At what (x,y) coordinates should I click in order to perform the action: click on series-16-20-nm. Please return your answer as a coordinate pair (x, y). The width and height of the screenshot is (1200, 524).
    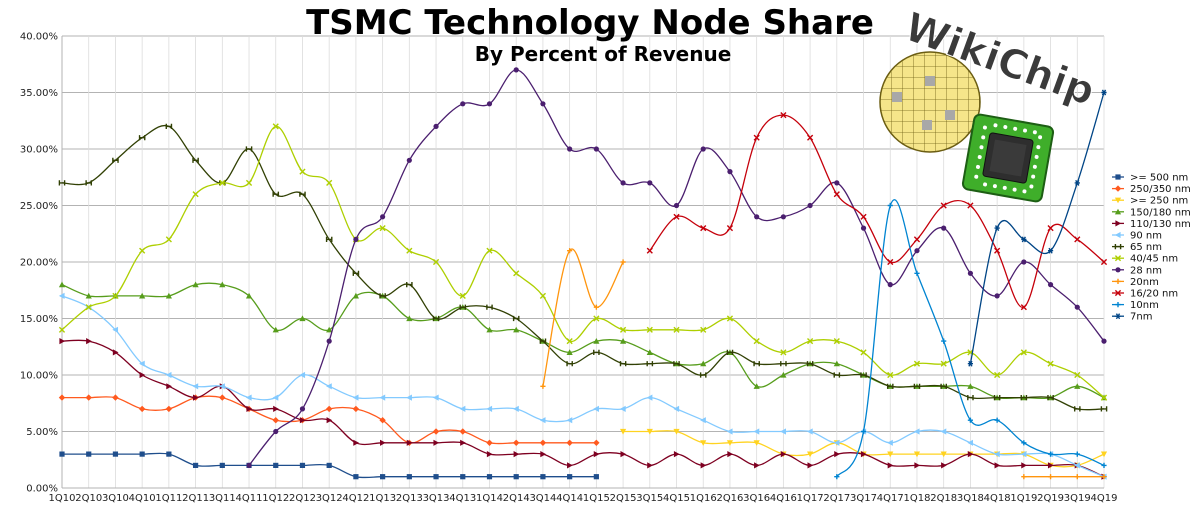
    Looking at the image, I should click on (877, 211).